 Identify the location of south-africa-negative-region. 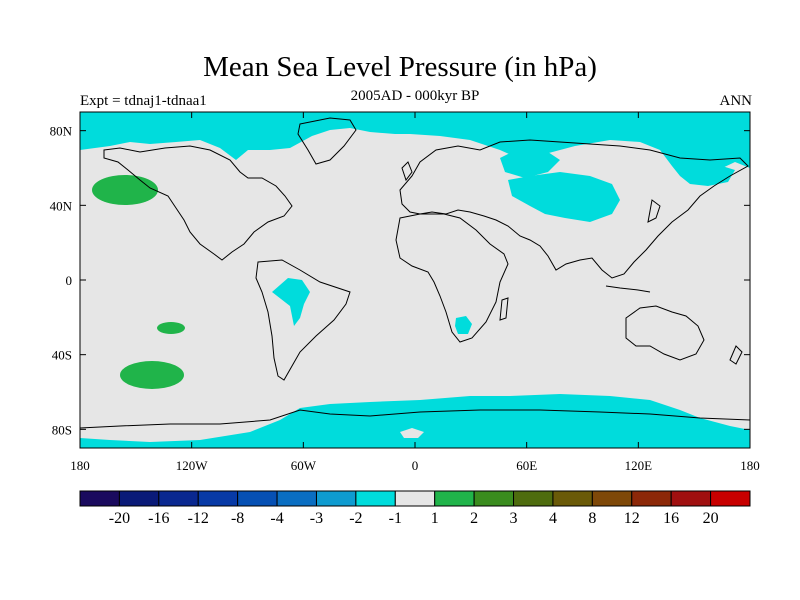
(463, 325).